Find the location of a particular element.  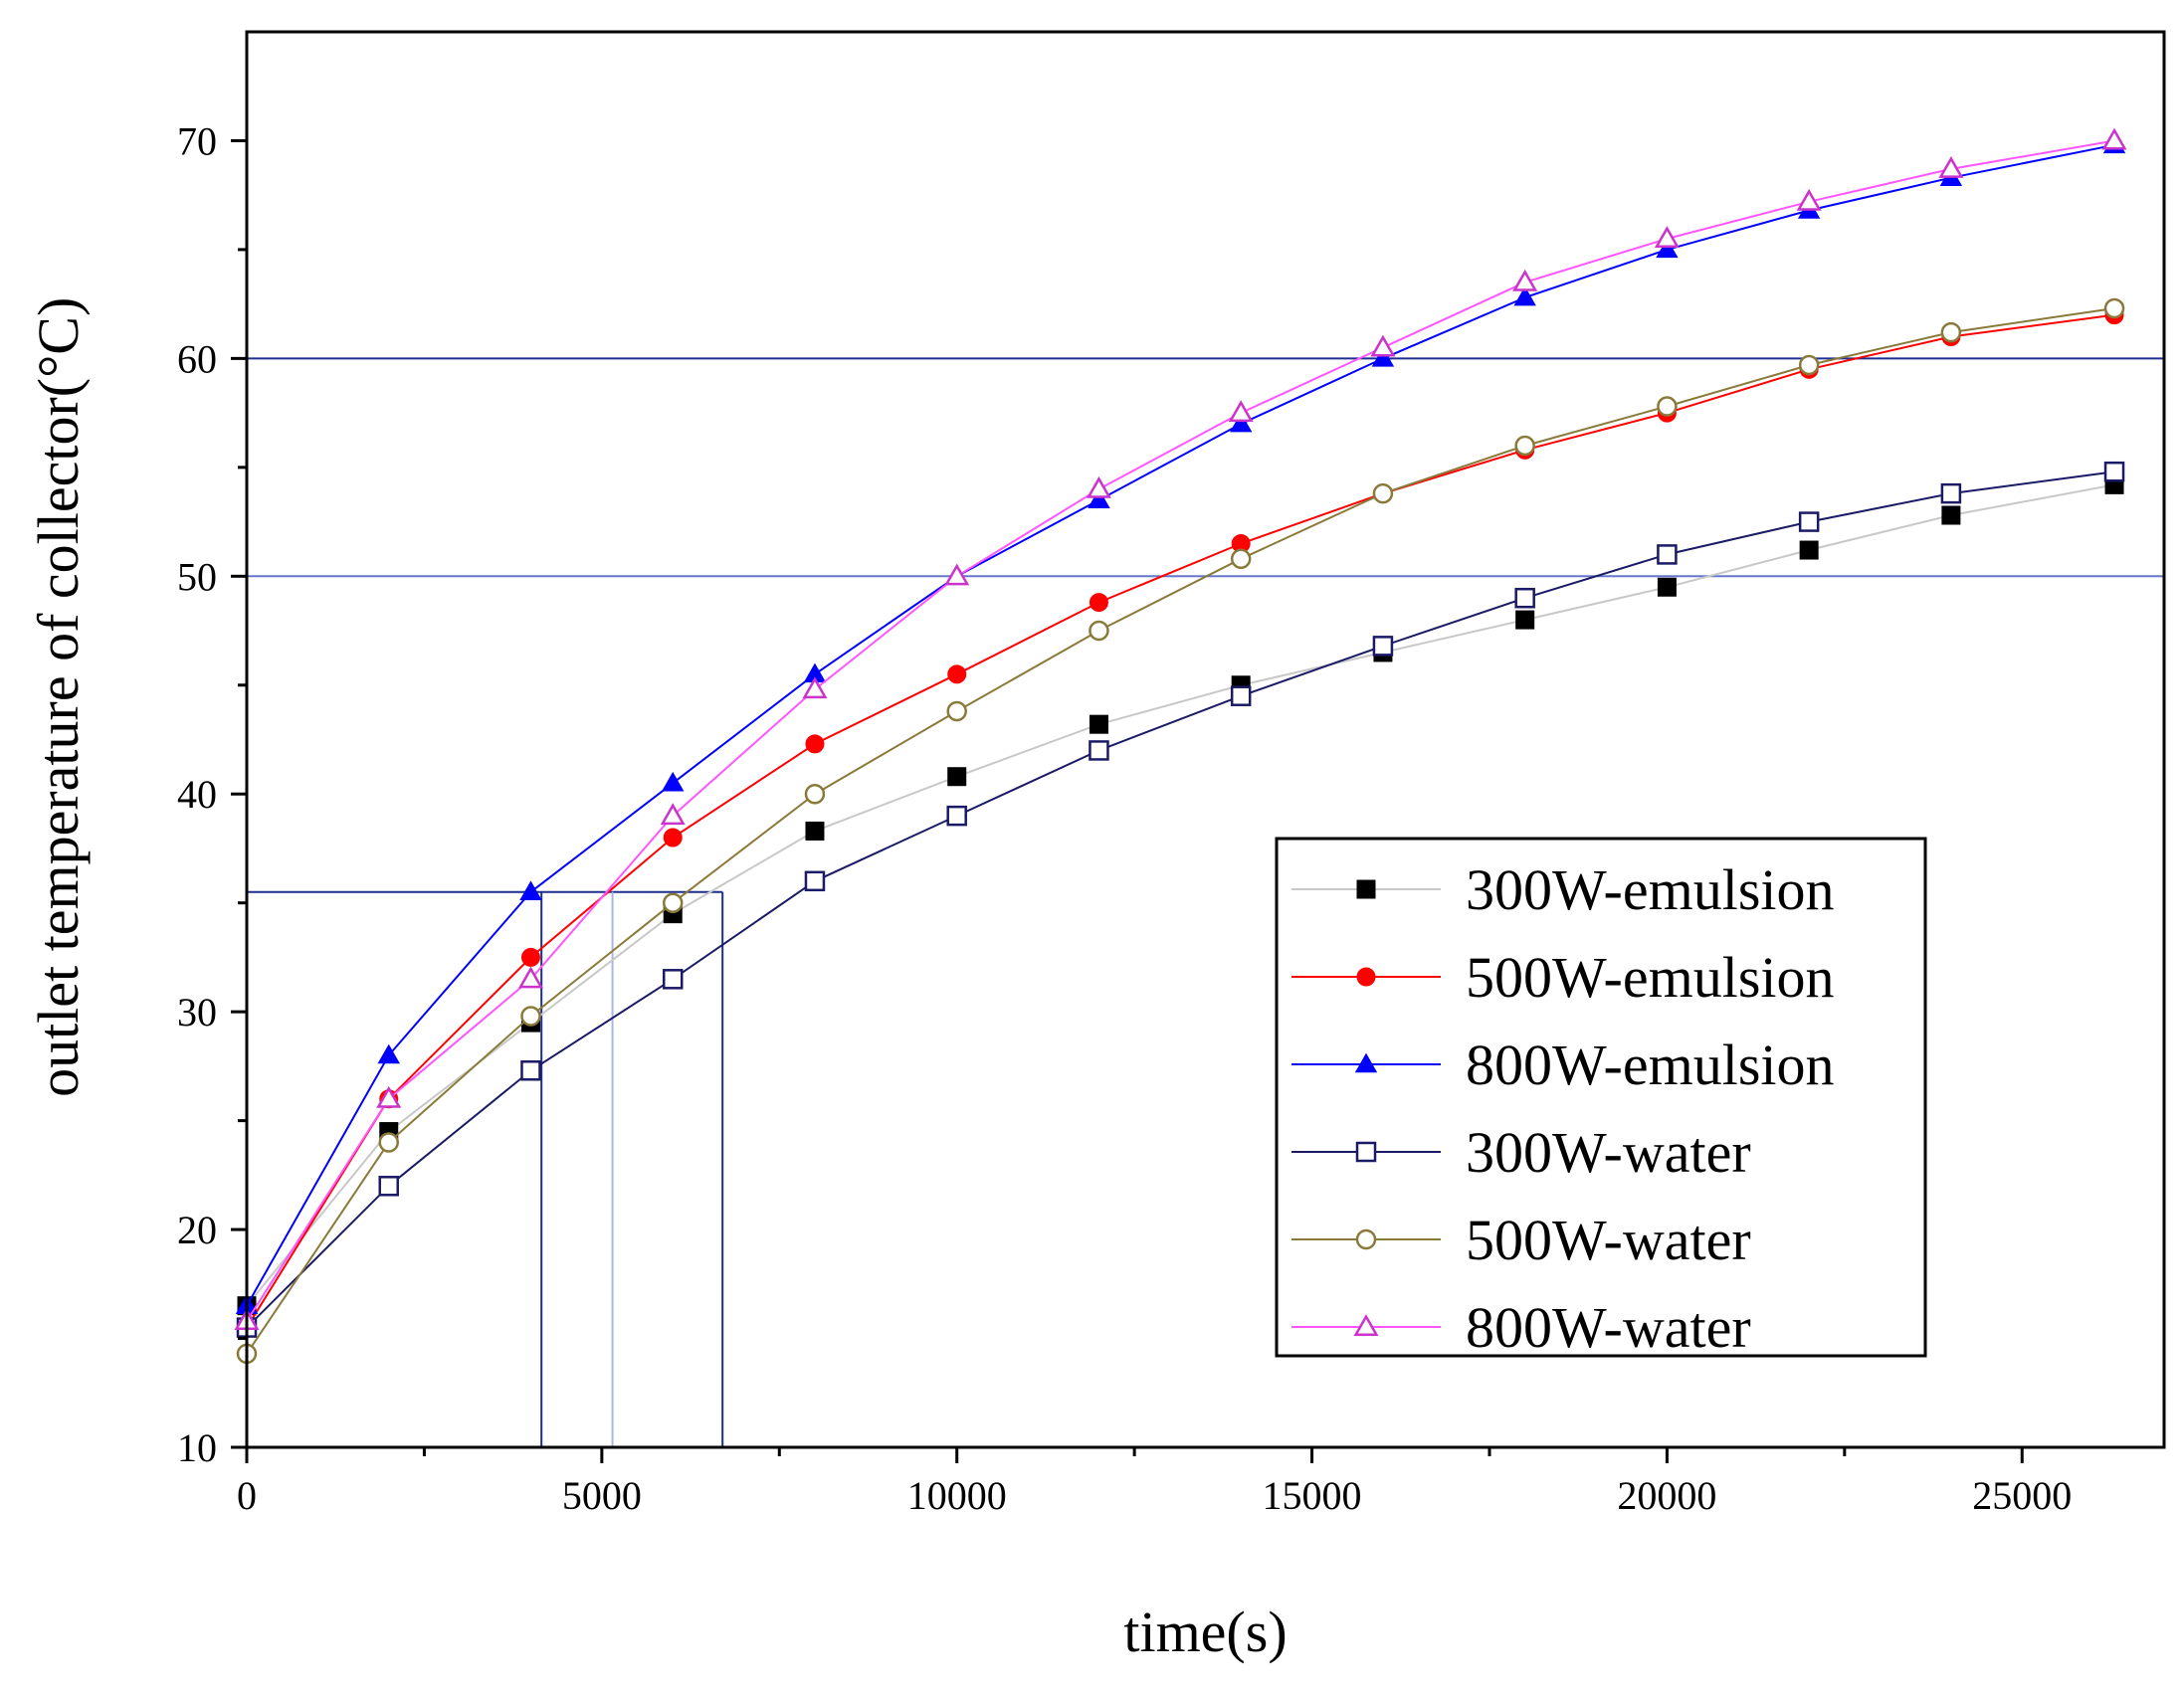

y-tick-label: 50 is located at coordinates (197, 576).